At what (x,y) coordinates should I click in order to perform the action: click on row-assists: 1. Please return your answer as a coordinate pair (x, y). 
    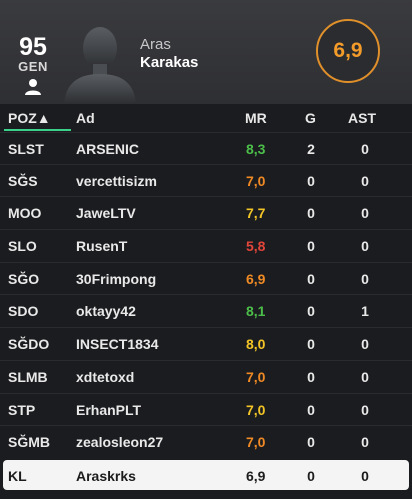
    Looking at the image, I should click on (365, 311).